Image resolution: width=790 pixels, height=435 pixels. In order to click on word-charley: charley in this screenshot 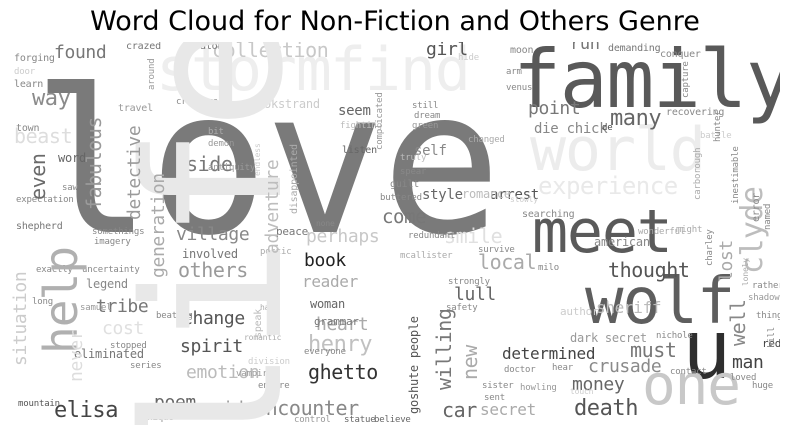, I will do `click(710, 247)`.